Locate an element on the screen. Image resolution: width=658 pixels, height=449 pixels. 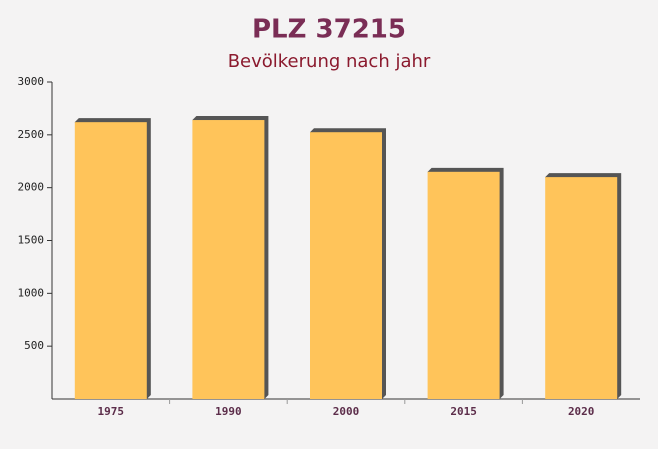
x-tick-label: 2015 is located at coordinates (463, 411).